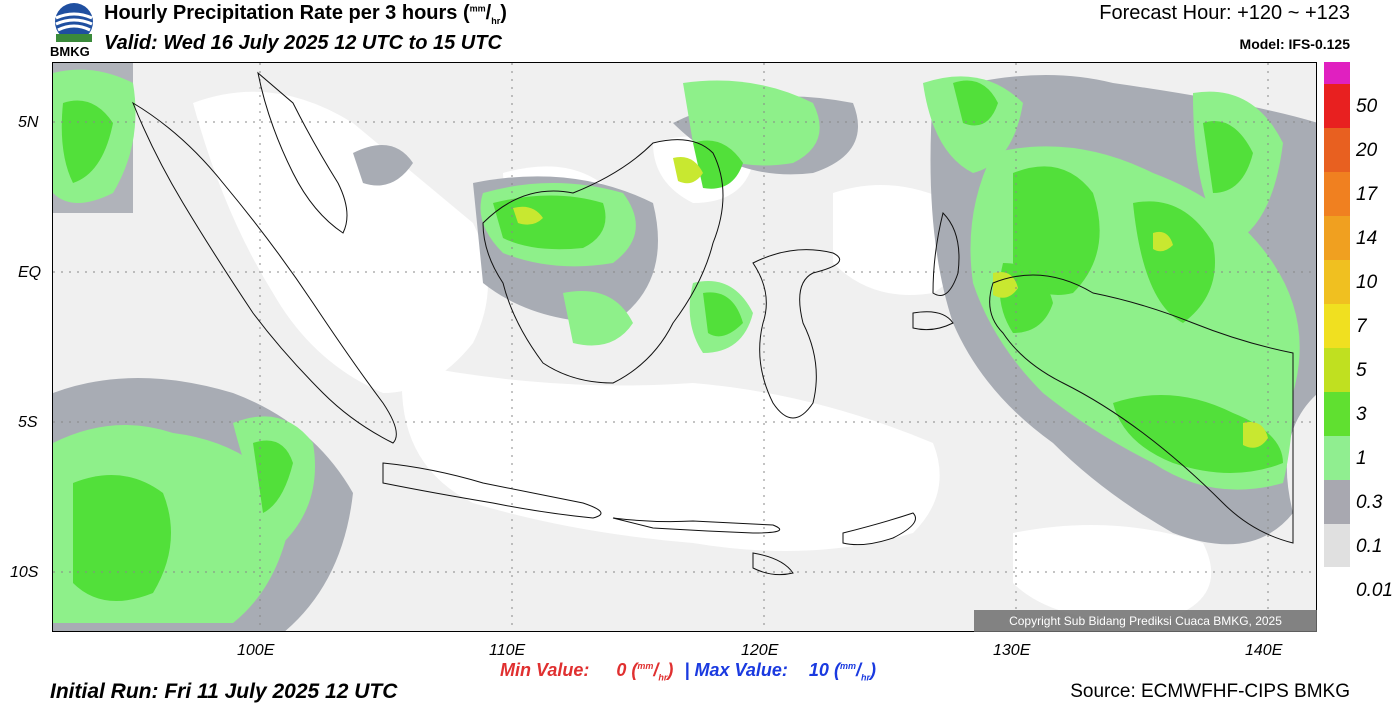 This screenshot has width=1400, height=709. I want to click on colorbar-label-7: 7, so click(1361, 326).